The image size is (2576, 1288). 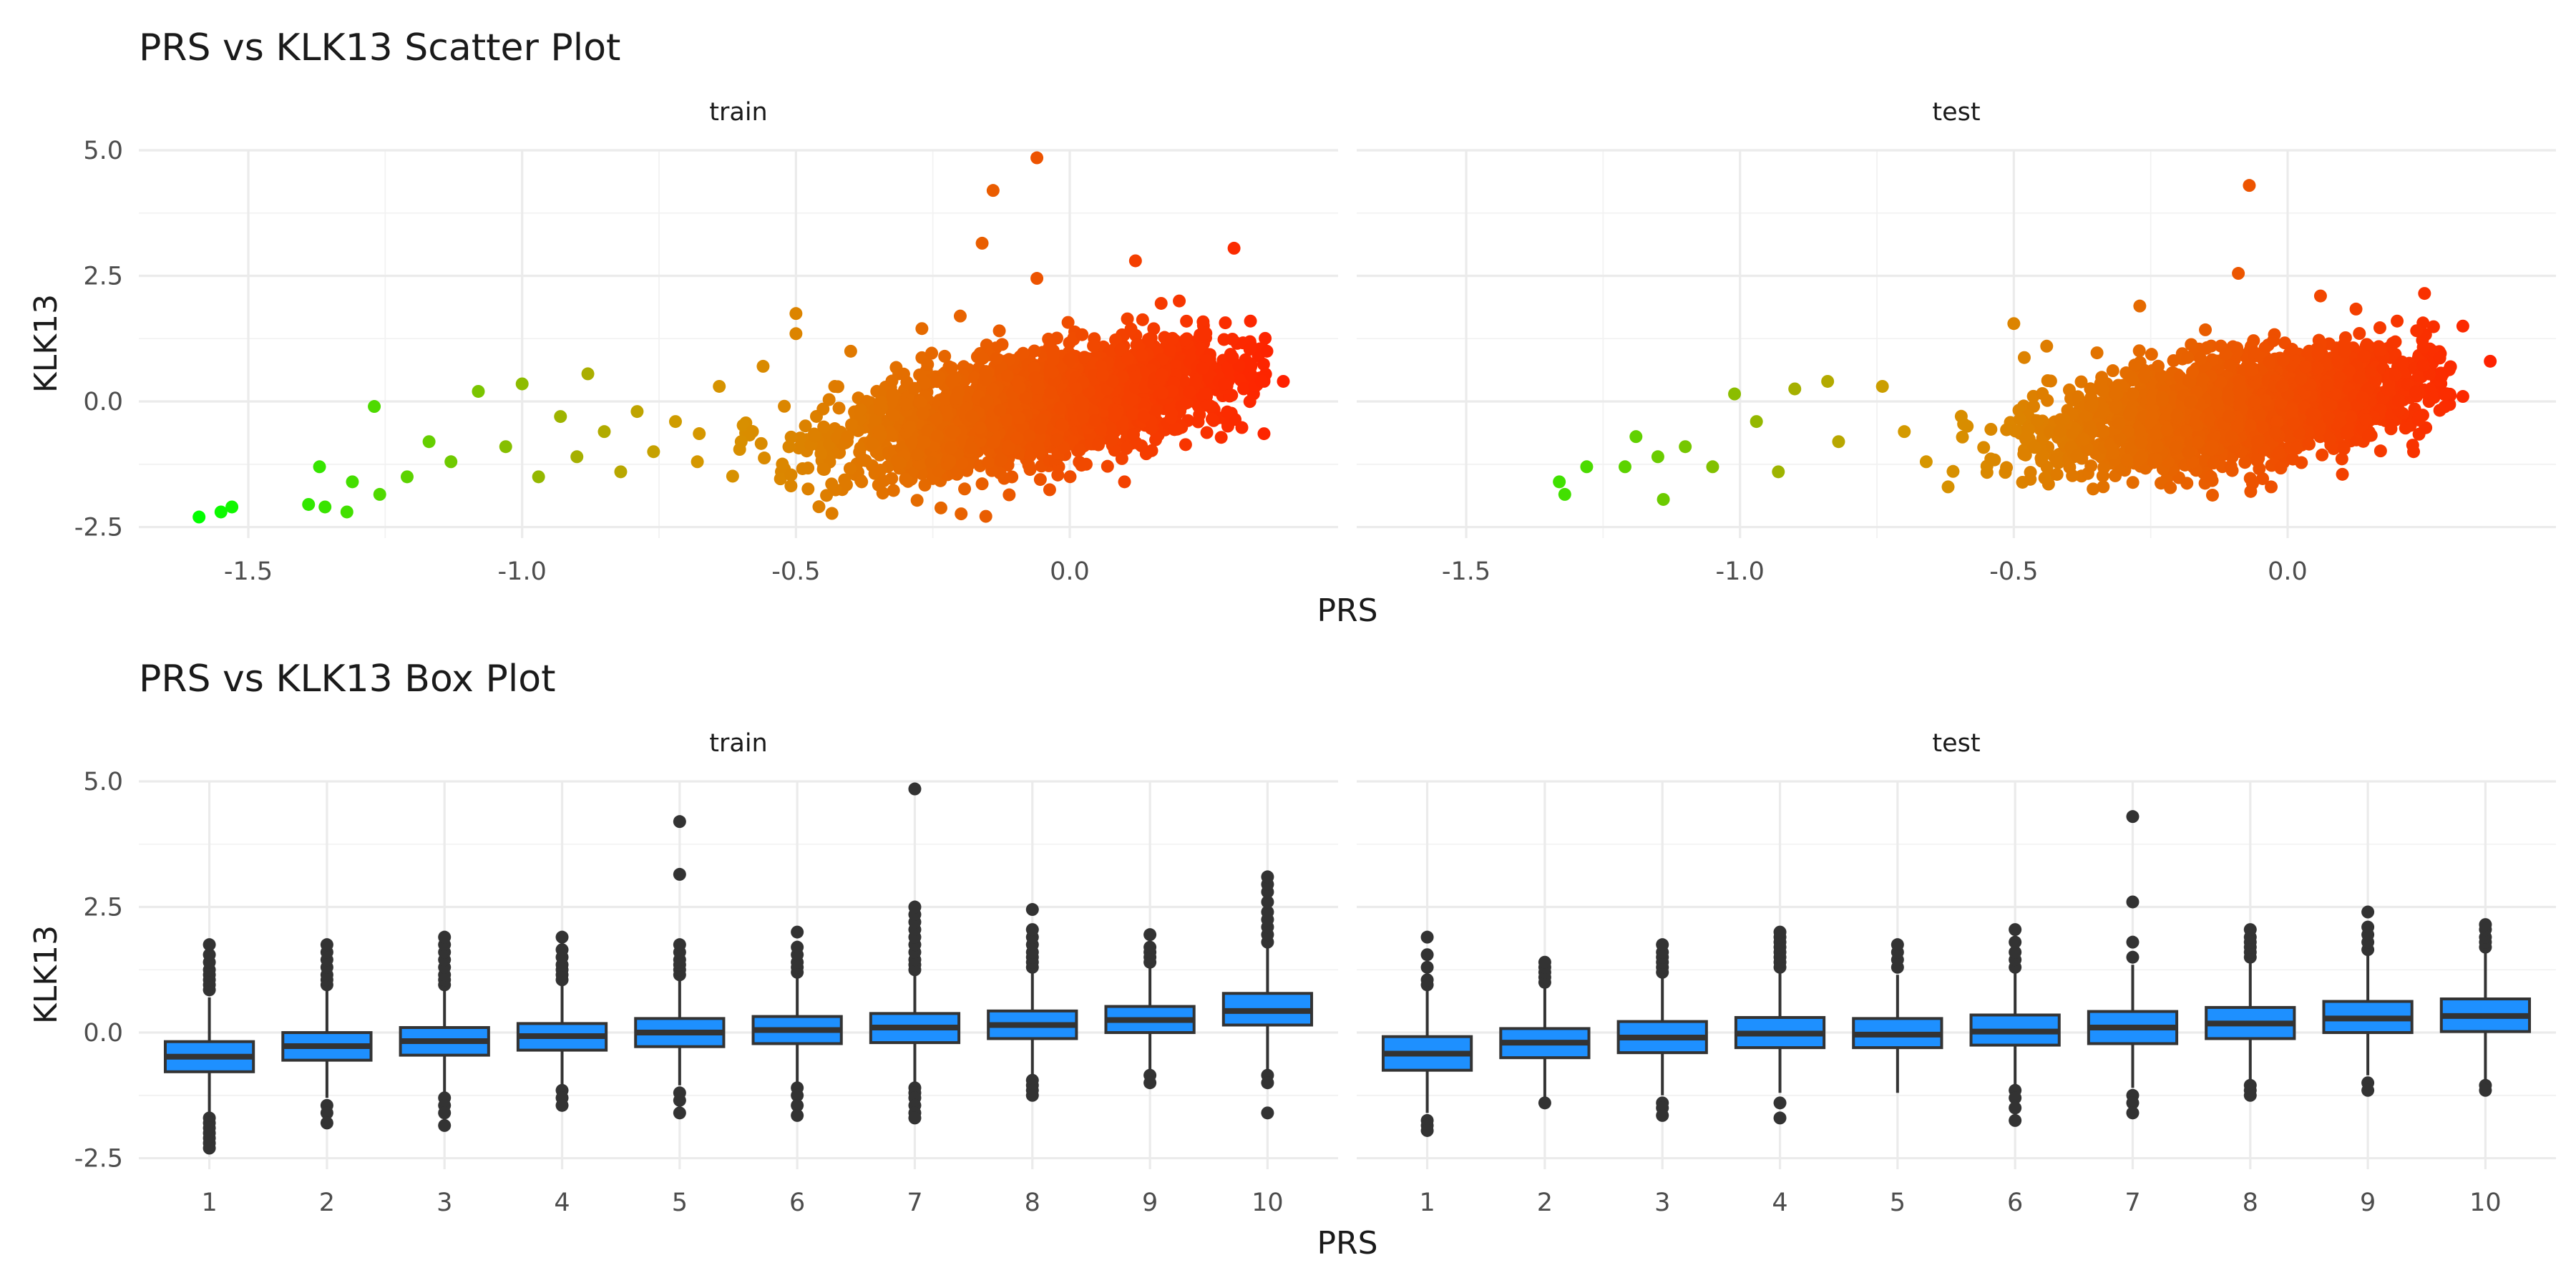 What do you see at coordinates (103, 151) in the screenshot?
I see `y-tick-label: 5.0` at bounding box center [103, 151].